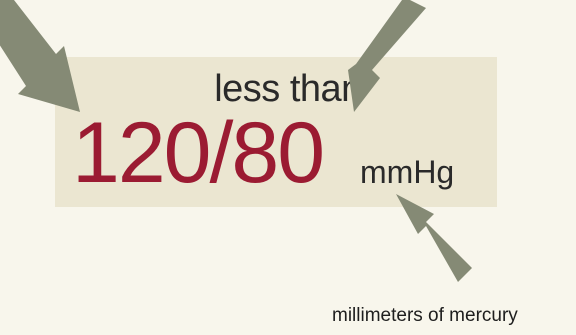 The height and width of the screenshot is (335, 576). Describe the element at coordinates (425, 315) in the screenshot. I see `unit-caption: millimeters of mercury` at that location.